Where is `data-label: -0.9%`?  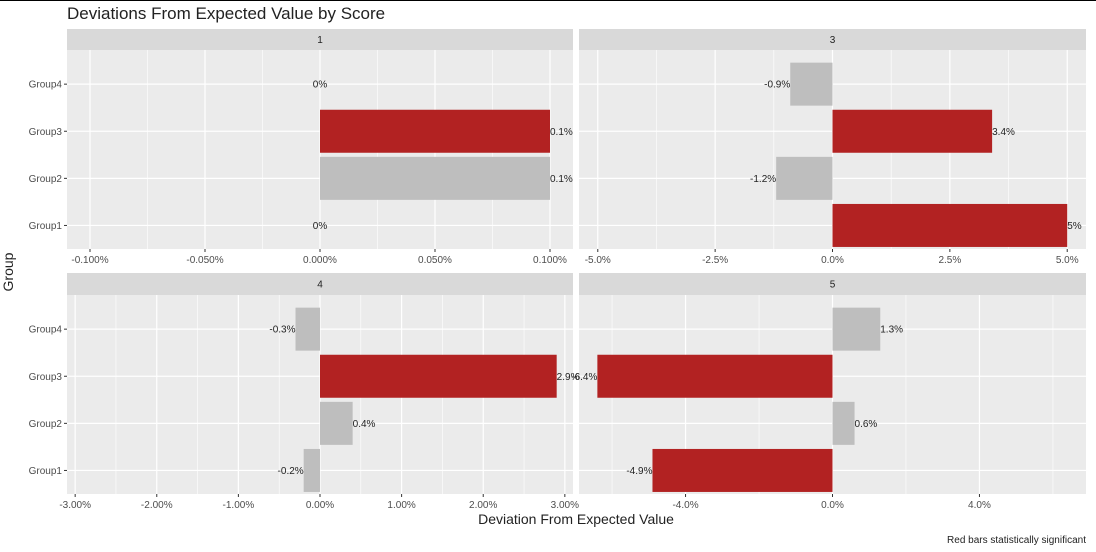
data-label: -0.9% is located at coordinates (777, 85).